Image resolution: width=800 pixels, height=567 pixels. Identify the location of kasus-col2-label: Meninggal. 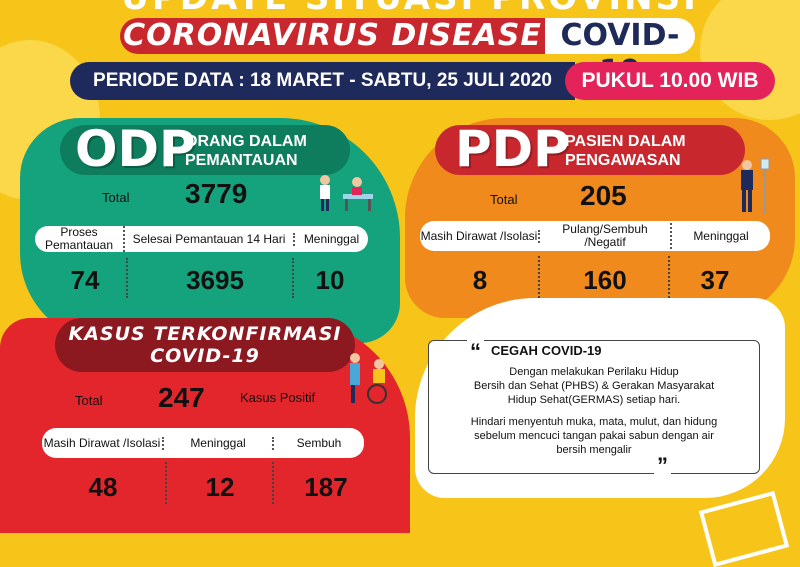
(219, 443).